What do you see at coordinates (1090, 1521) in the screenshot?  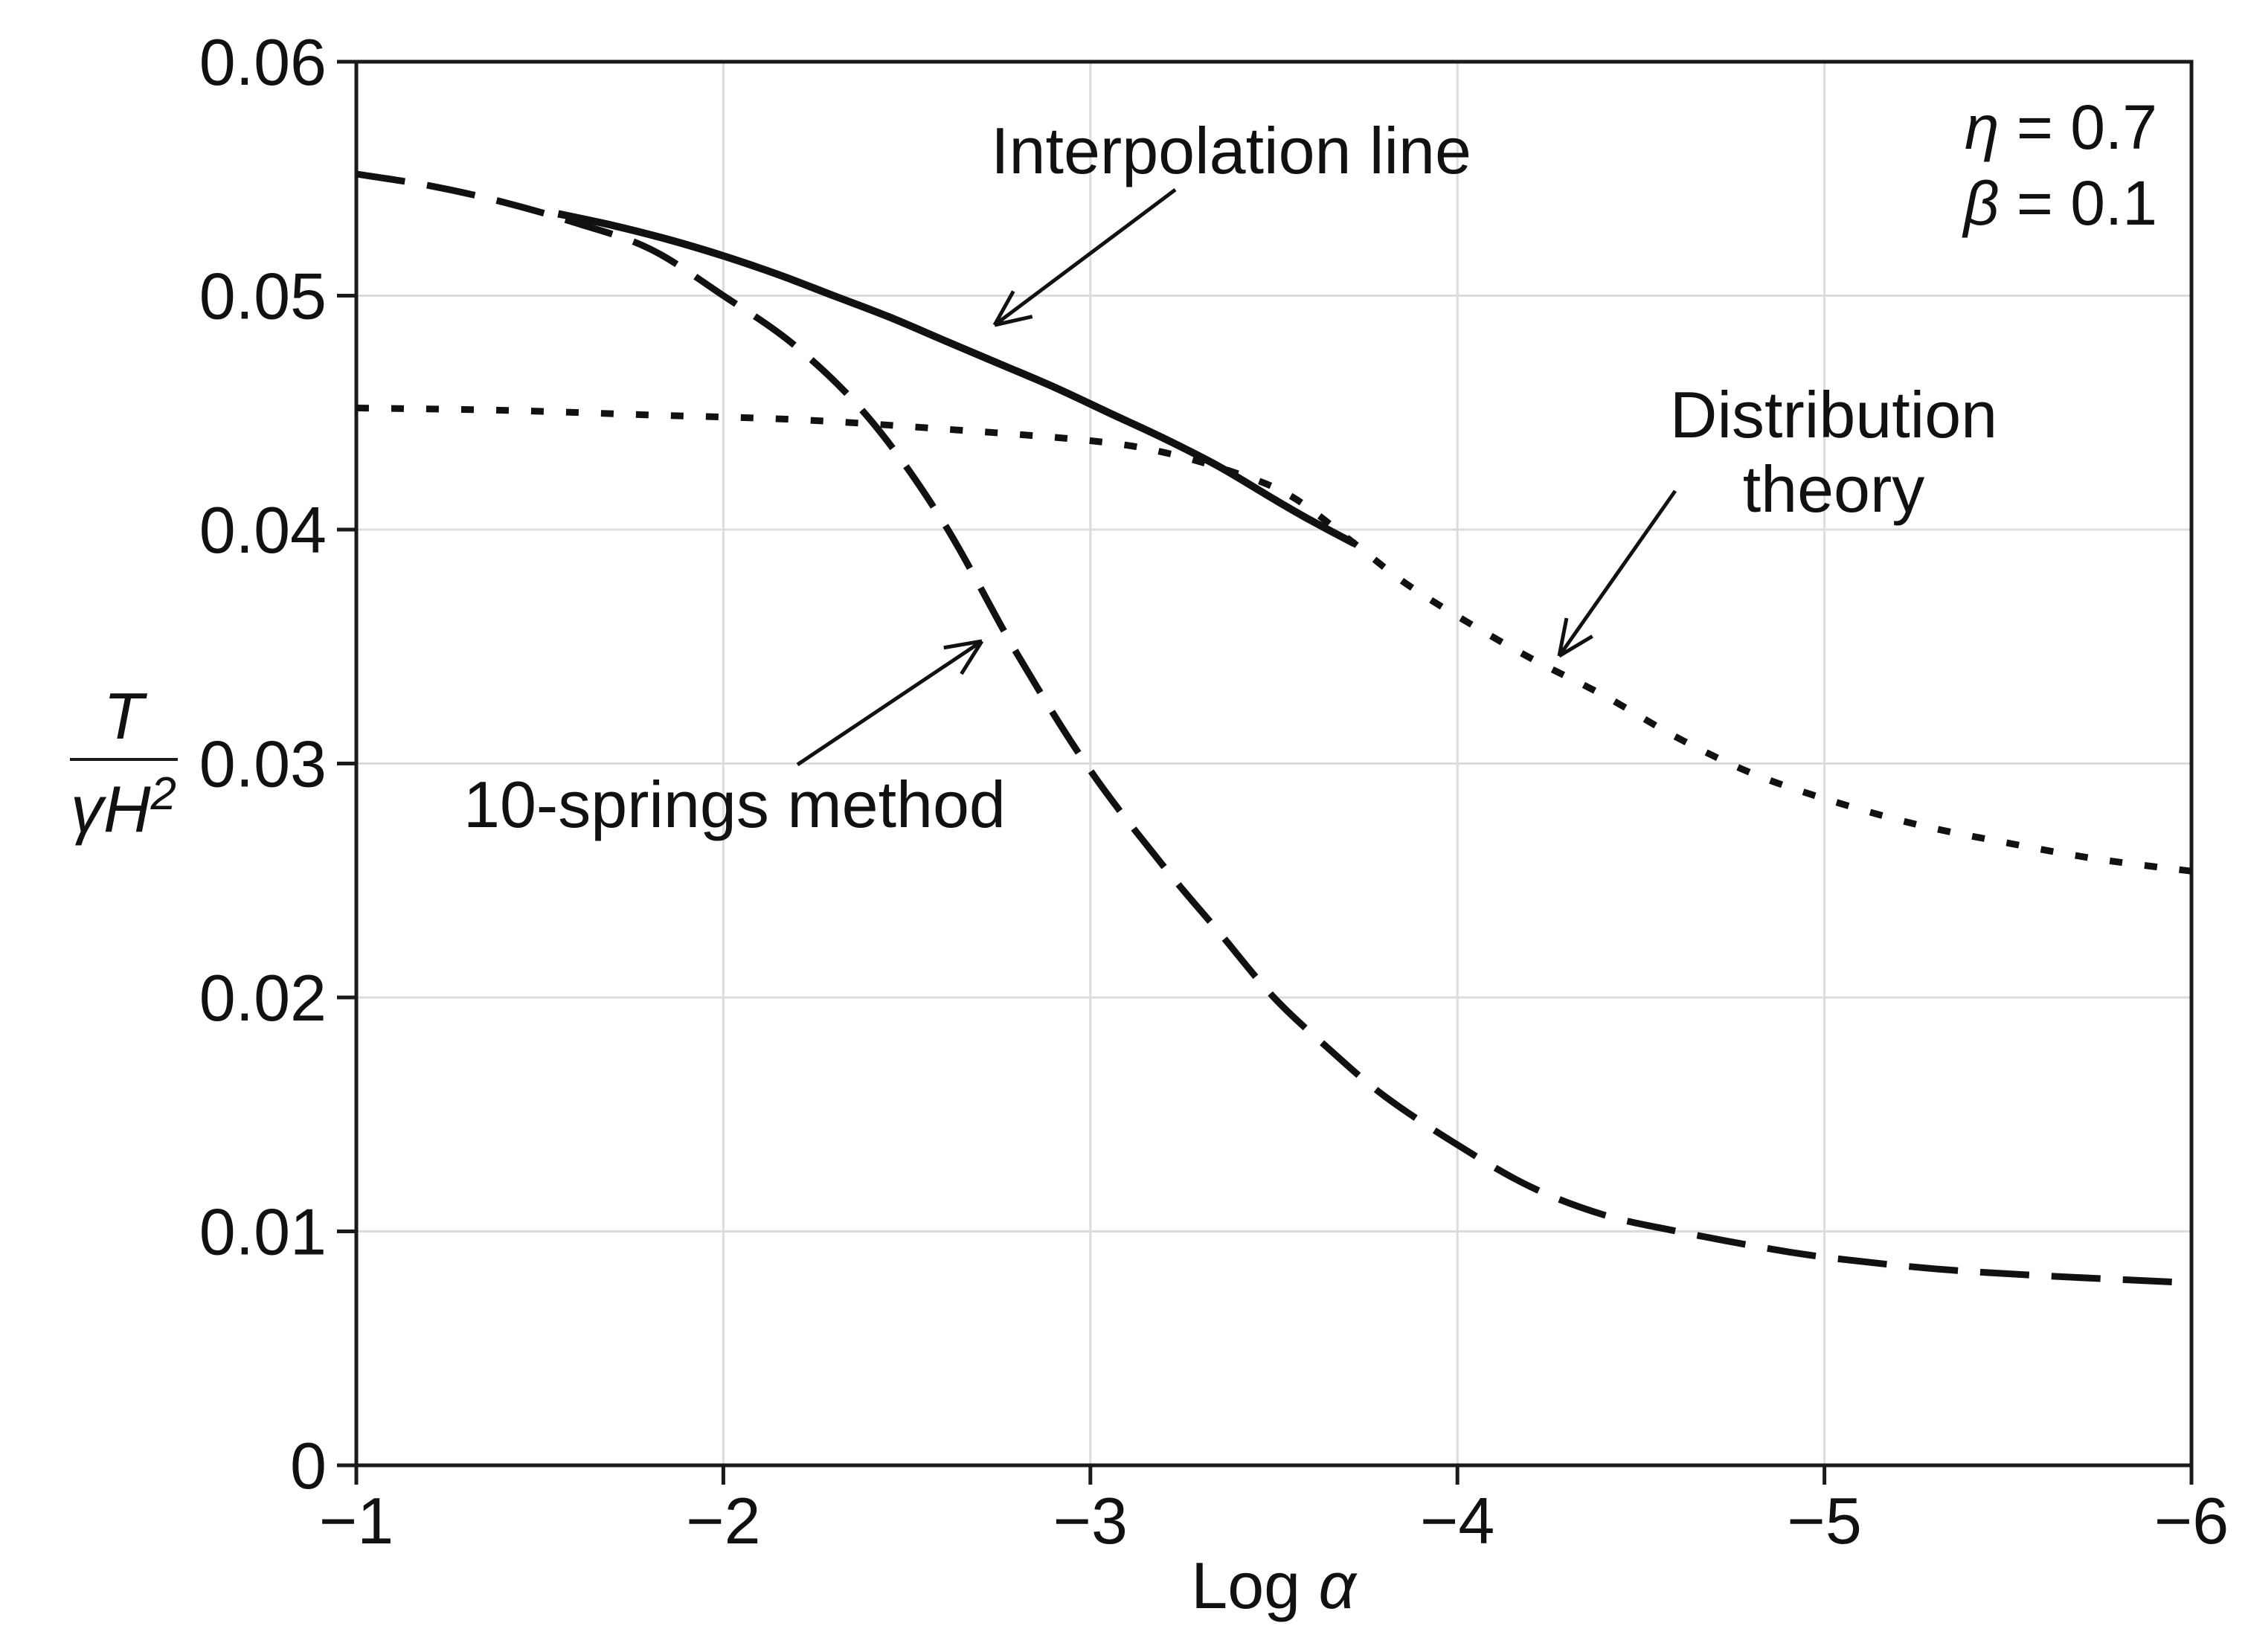 I see `x-tick-label-−3: −3` at bounding box center [1090, 1521].